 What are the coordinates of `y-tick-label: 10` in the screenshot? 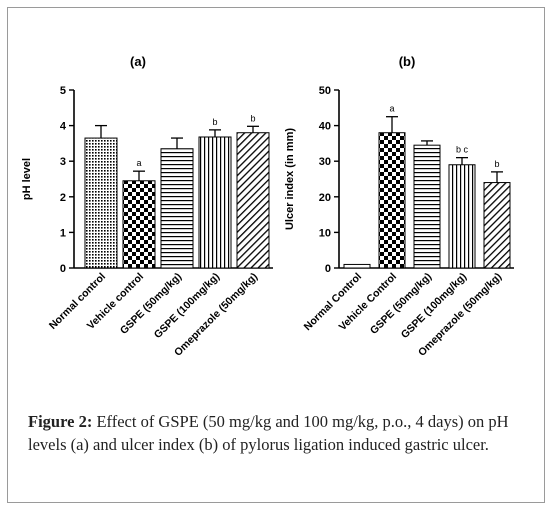 It's located at (325, 233).